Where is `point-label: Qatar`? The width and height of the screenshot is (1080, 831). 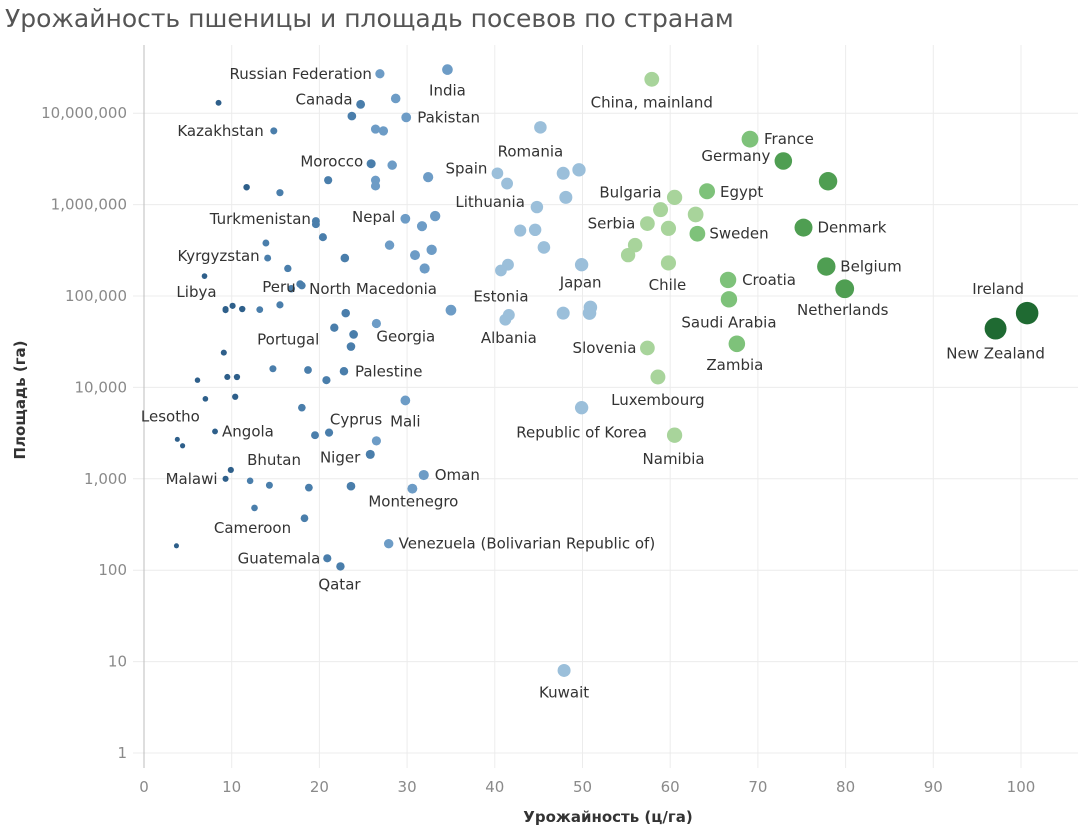
point-label: Qatar is located at coordinates (339, 584).